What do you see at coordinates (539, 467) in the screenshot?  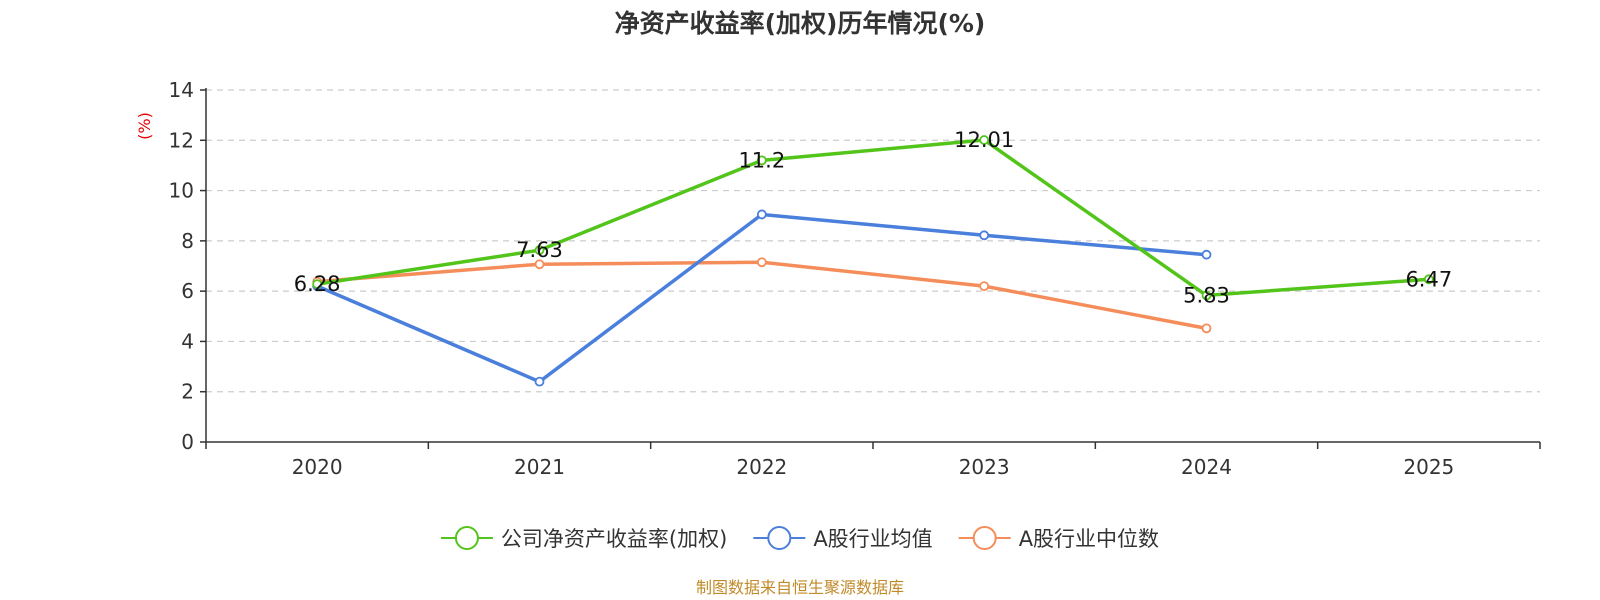 I see `x-tick-label: 2021` at bounding box center [539, 467].